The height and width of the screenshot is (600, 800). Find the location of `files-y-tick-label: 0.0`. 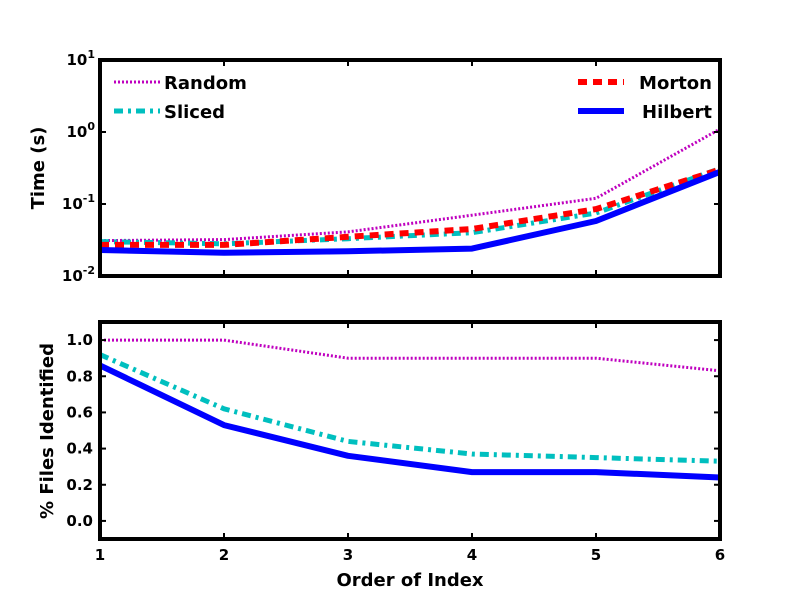

files-y-tick-label: 0.0 is located at coordinates (79, 521).